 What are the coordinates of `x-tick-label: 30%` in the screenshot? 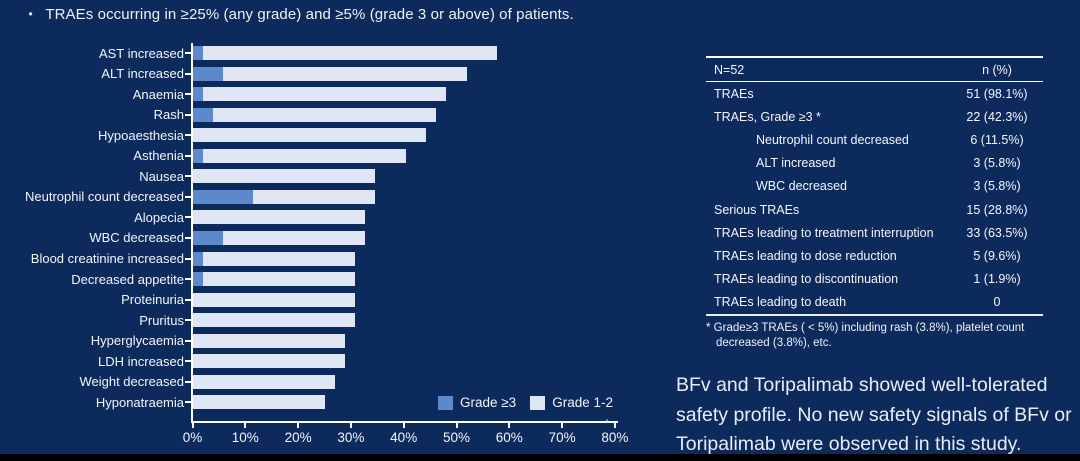 It's located at (351, 437).